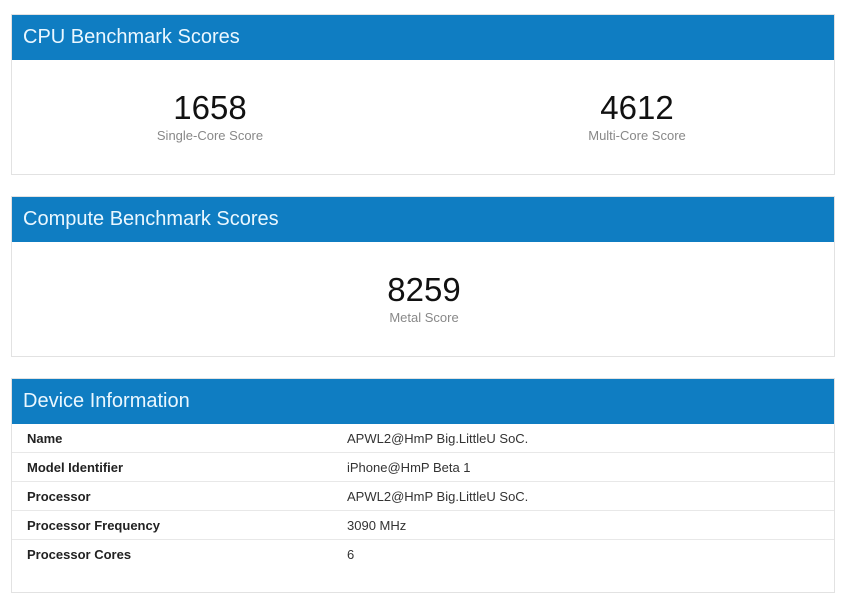  What do you see at coordinates (590, 525) in the screenshot?
I see `row-value: 3090 MHz` at bounding box center [590, 525].